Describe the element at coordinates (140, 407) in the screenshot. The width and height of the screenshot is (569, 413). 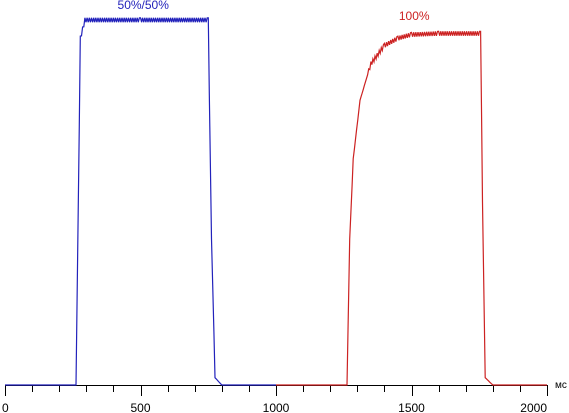
I see `x-tick-label: 500` at that location.